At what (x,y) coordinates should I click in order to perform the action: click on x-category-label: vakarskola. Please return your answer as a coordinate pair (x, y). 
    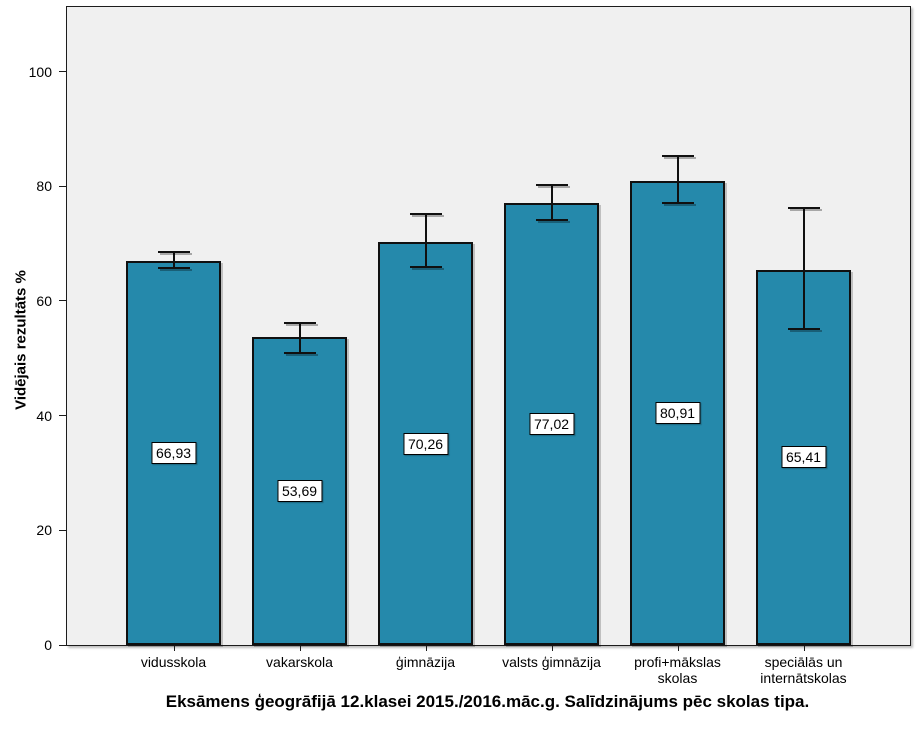
    Looking at the image, I should click on (299, 662).